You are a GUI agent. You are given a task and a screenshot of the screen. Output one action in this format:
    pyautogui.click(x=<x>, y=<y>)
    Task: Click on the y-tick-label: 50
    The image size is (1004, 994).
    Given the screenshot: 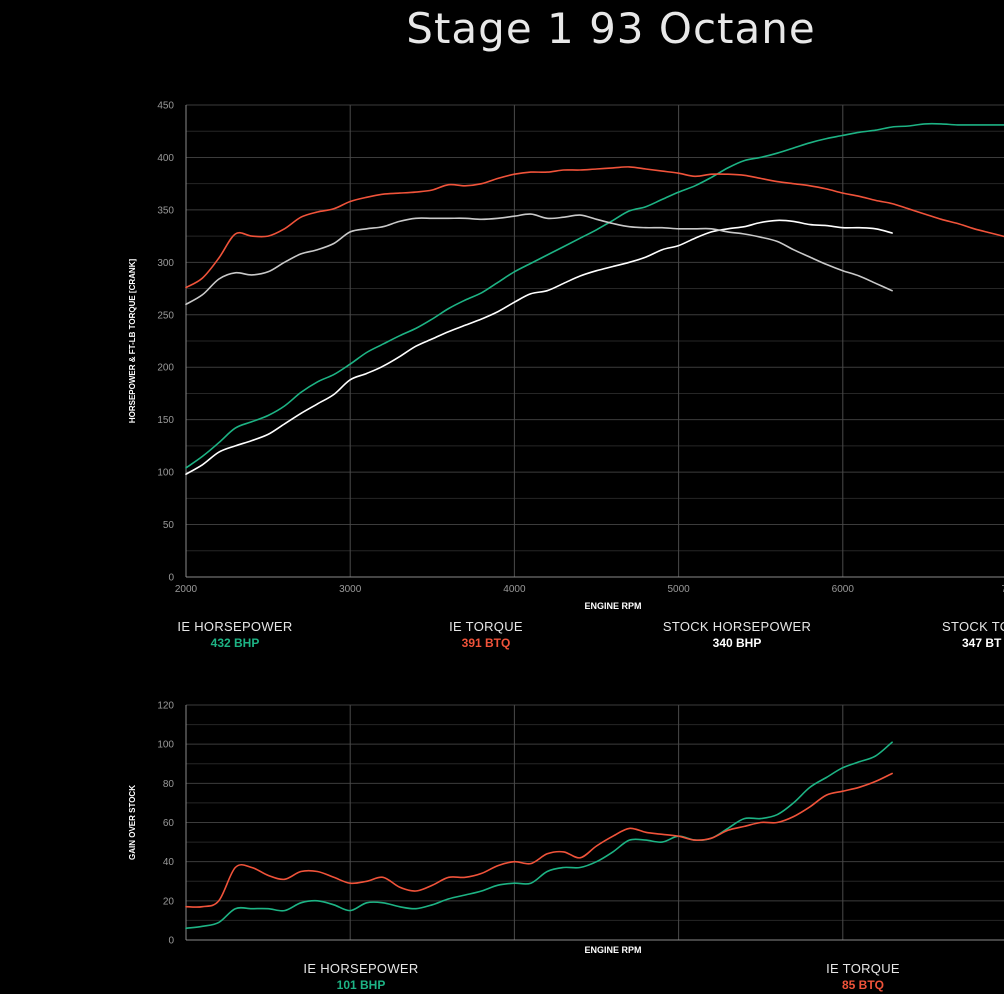 What is the action you would take?
    pyautogui.click(x=169, y=525)
    